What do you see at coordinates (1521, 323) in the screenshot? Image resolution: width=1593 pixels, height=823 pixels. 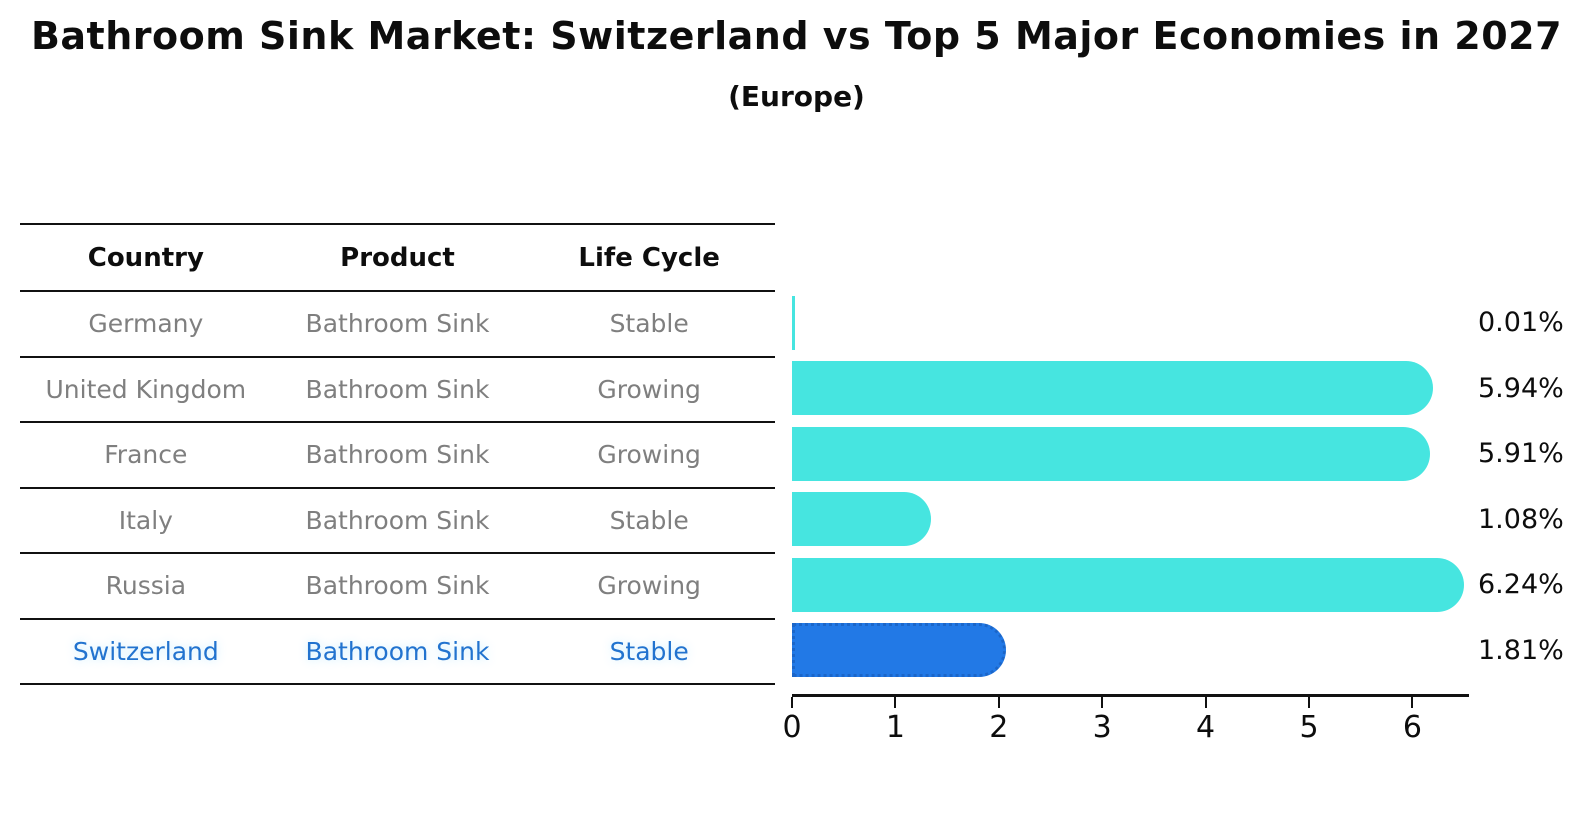 I see `value-label-germany: 0.01%` at bounding box center [1521, 323].